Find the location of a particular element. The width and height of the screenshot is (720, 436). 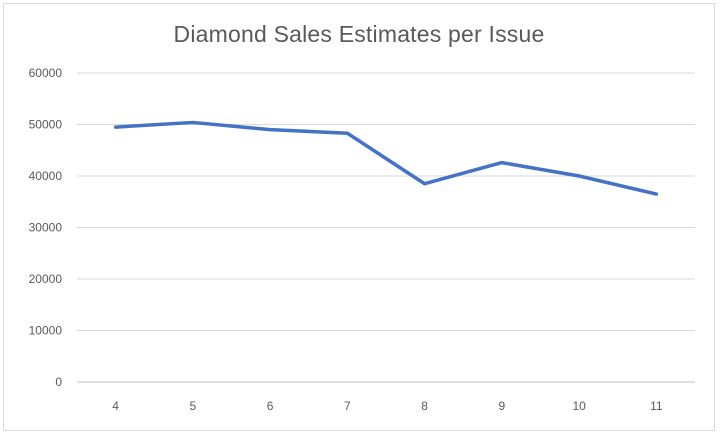

x-tick-label: 6 is located at coordinates (270, 406).